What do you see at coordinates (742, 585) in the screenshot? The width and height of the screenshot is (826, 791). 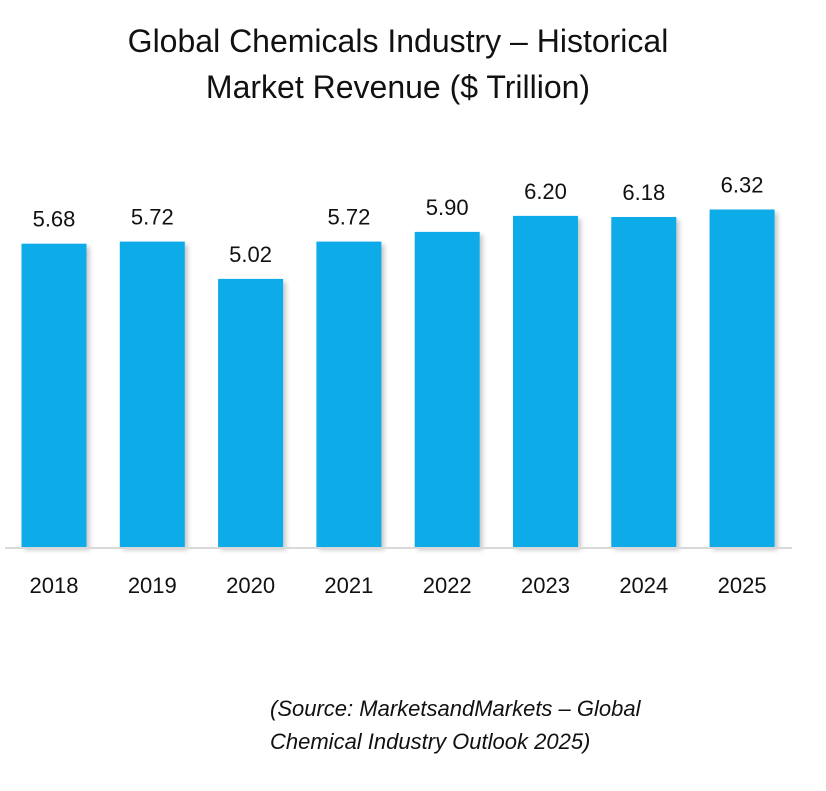 I see `x-tick-label-2025: 2025` at bounding box center [742, 585].